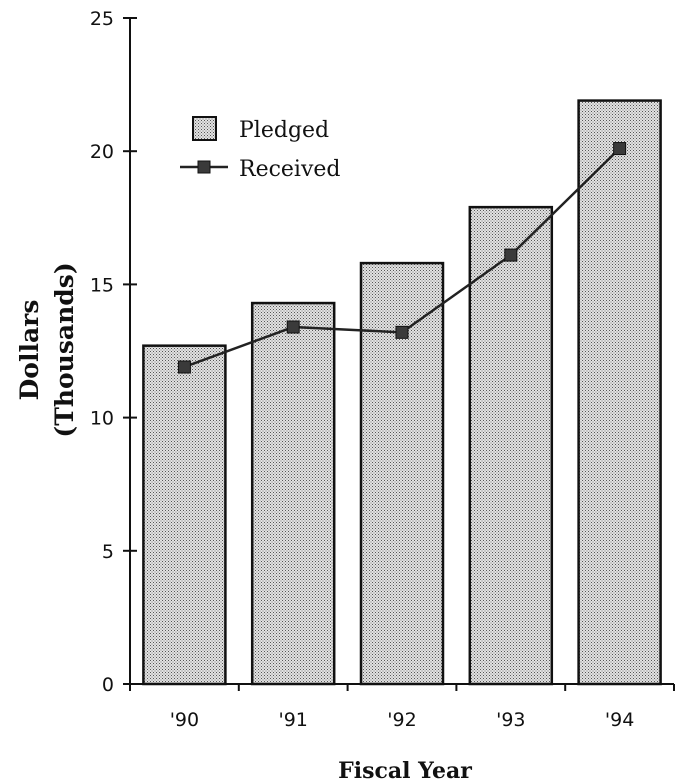  What do you see at coordinates (204, 167) in the screenshot?
I see `legend-received-marker` at bounding box center [204, 167].